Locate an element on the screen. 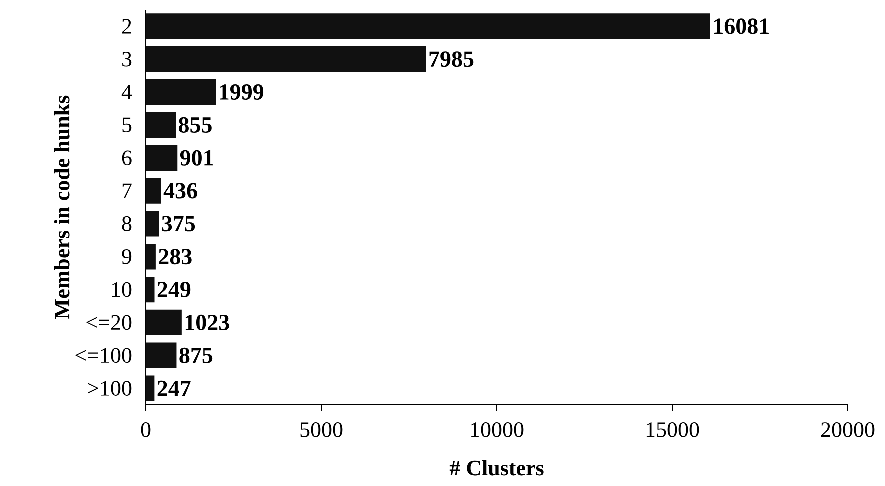 The width and height of the screenshot is (885, 486). data-label: 7985 is located at coordinates (452, 60).